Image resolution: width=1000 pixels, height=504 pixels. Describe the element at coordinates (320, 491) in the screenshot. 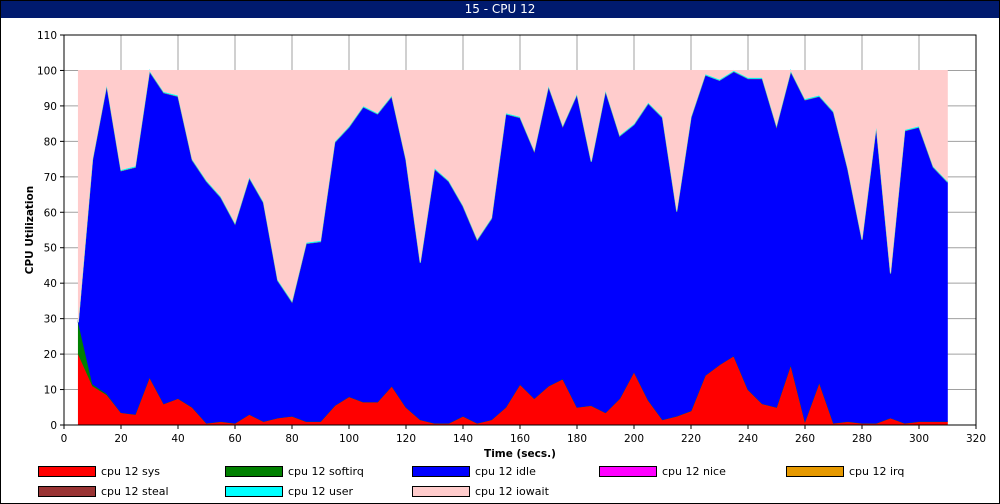

I see `legend-label: cpu 12 user` at that location.